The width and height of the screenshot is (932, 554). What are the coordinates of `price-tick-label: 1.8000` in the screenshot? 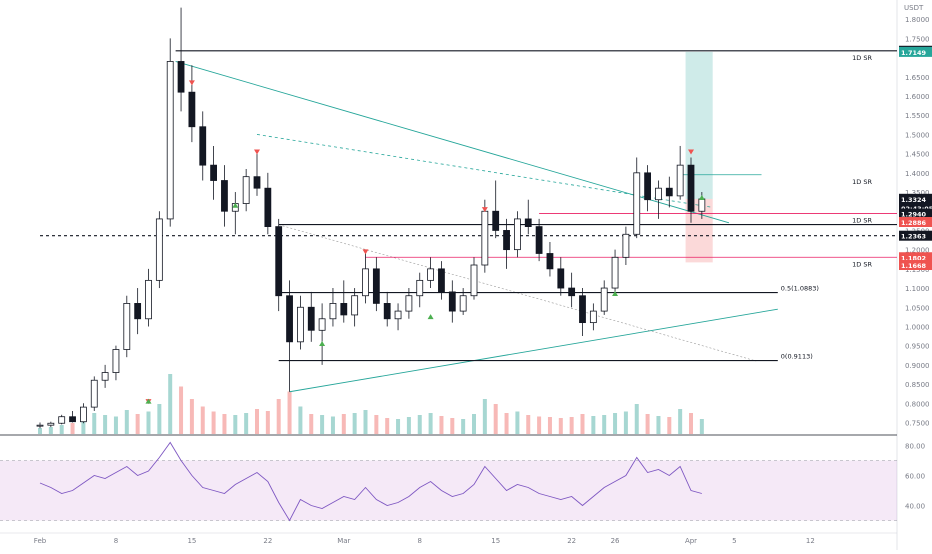 It's located at (917, 20).